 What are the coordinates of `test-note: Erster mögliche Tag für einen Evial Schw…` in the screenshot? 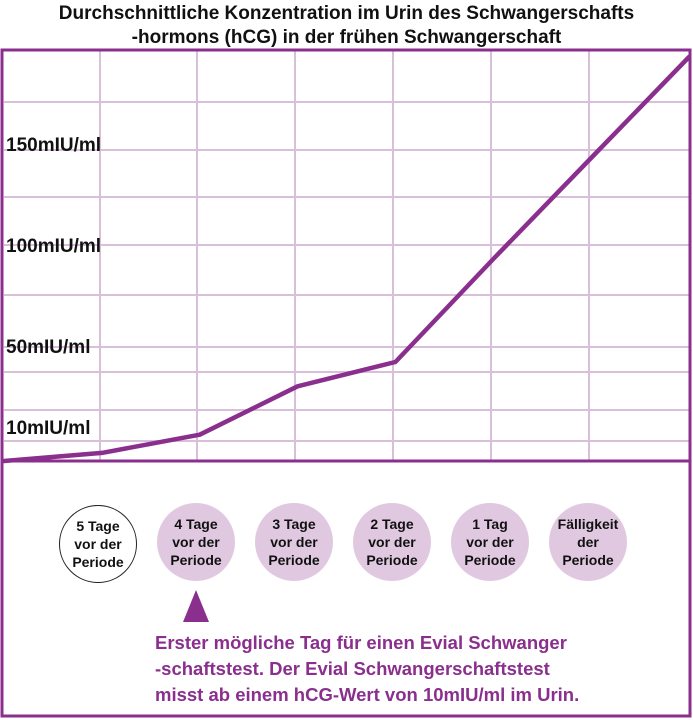 It's located at (422, 669).